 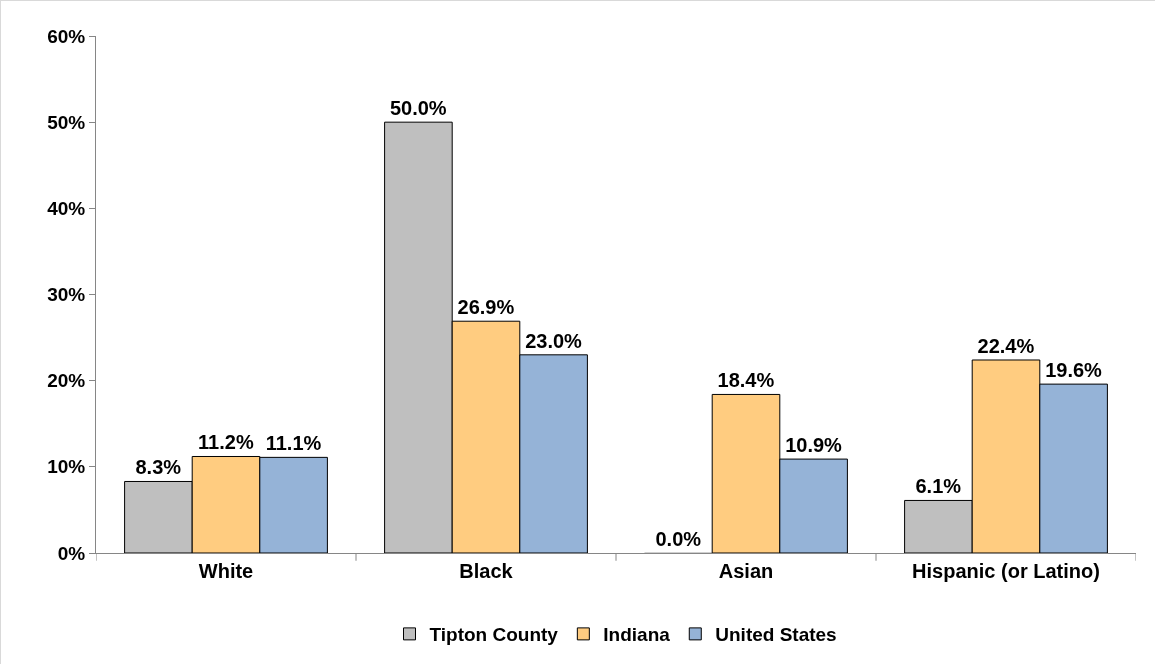 I want to click on data-label: 26.9%, so click(x=486, y=307).